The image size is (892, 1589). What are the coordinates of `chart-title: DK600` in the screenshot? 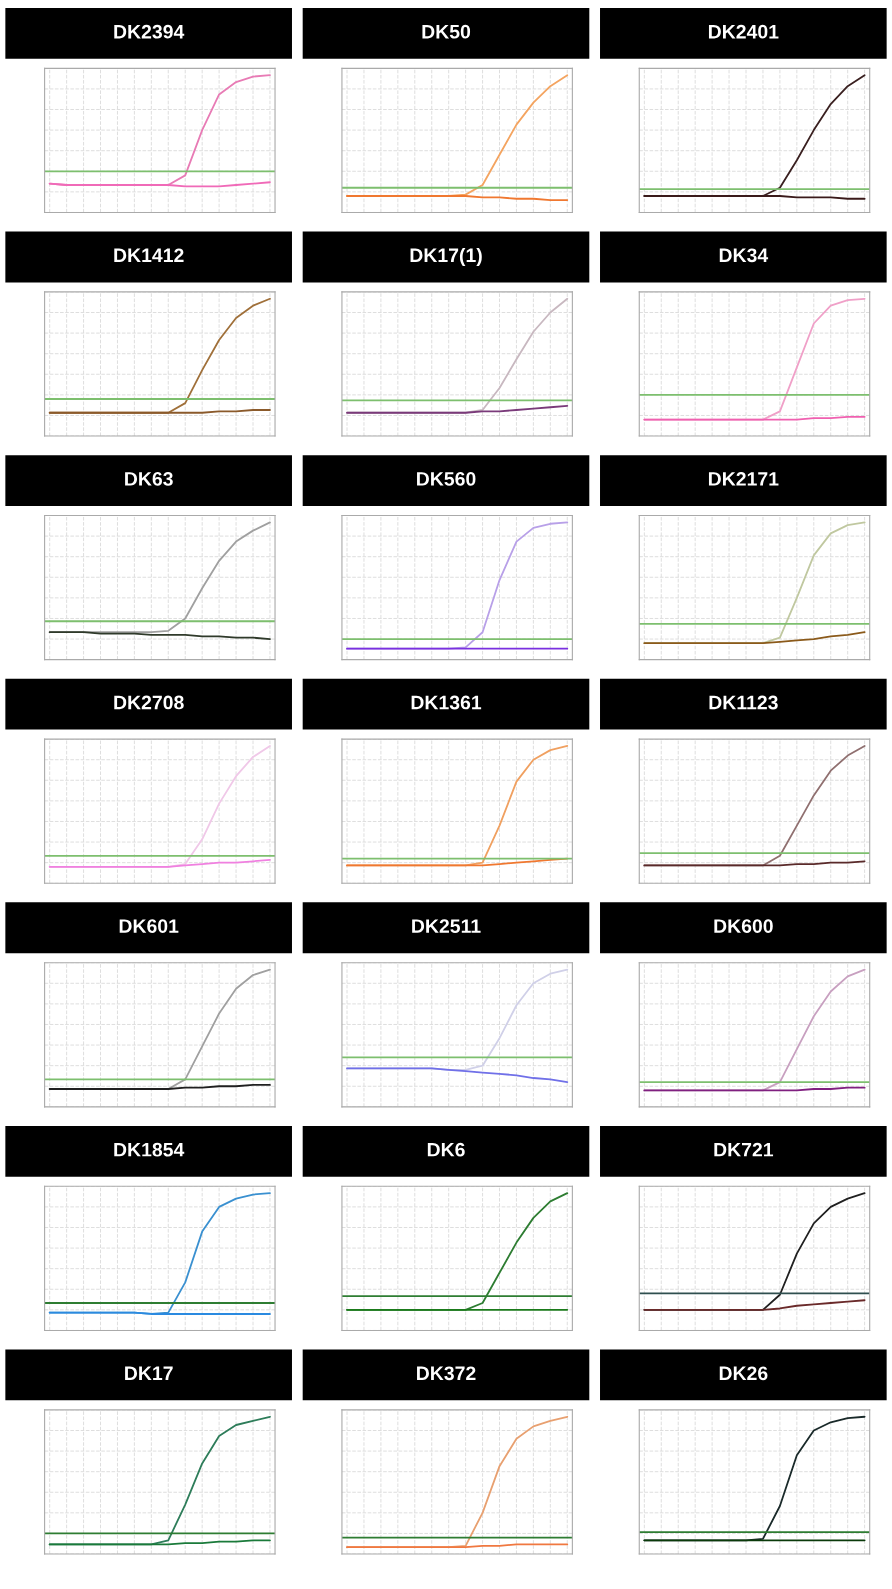 It's located at (743, 926).